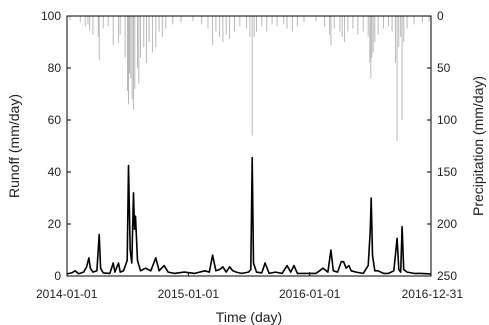  What do you see at coordinates (442, 146) in the screenshot?
I see `right-y-axis: 0 50 100 150 200 250` at bounding box center [442, 146].